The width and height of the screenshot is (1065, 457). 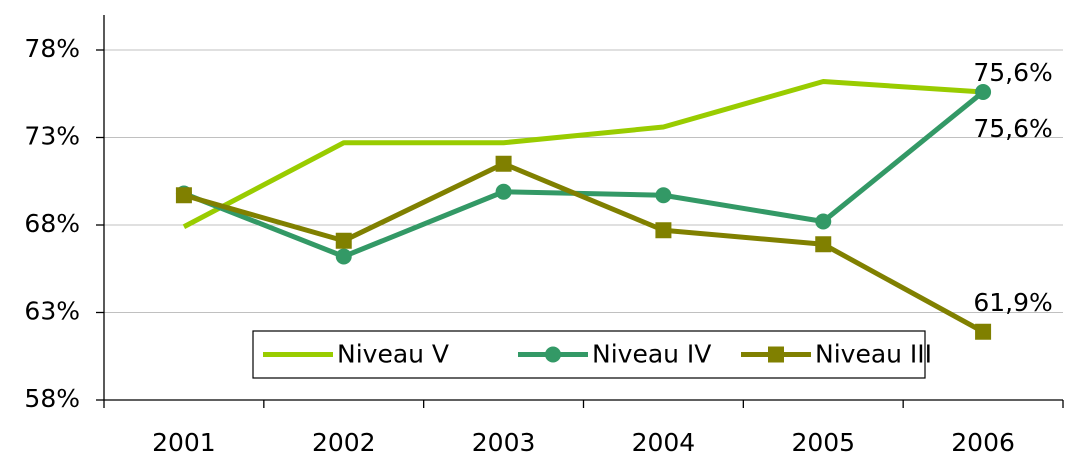 What do you see at coordinates (651, 354) in the screenshot?
I see `legend-label: Niveau IV` at bounding box center [651, 354].